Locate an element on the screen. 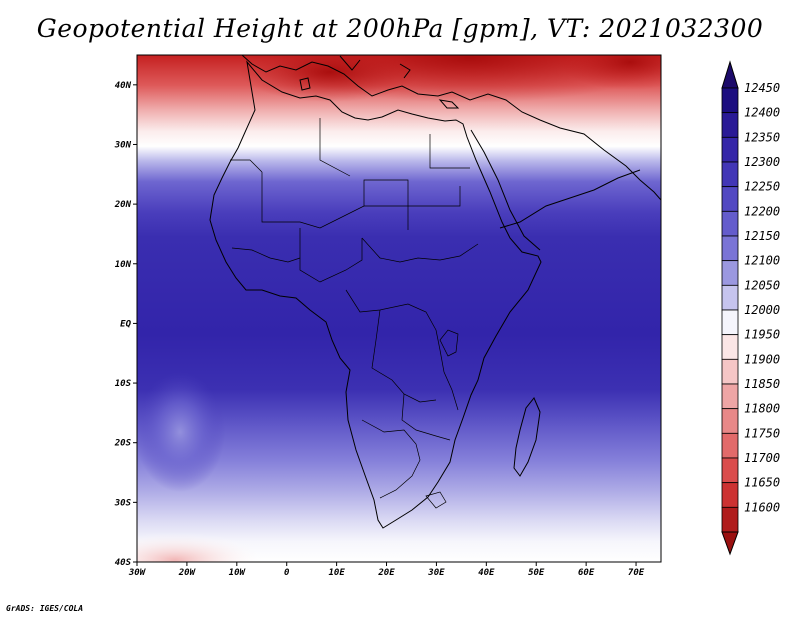 Image resolution: width=800 pixels, height=618 pixels. colorbar-label: 12400 is located at coordinates (762, 113).